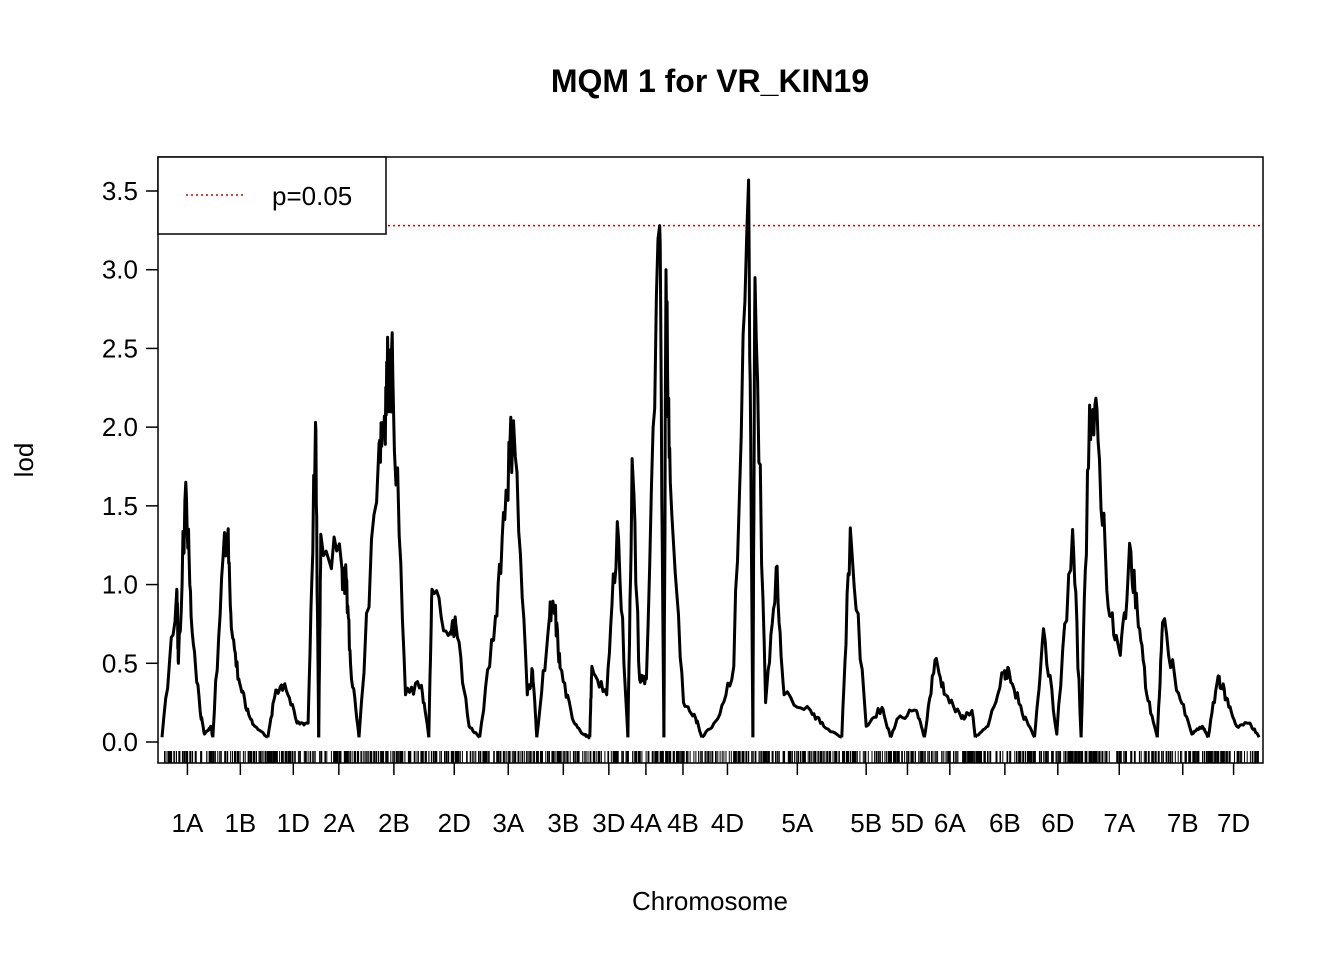  Describe the element at coordinates (120, 270) in the screenshot. I see `y-tick-label: 3.0` at that location.